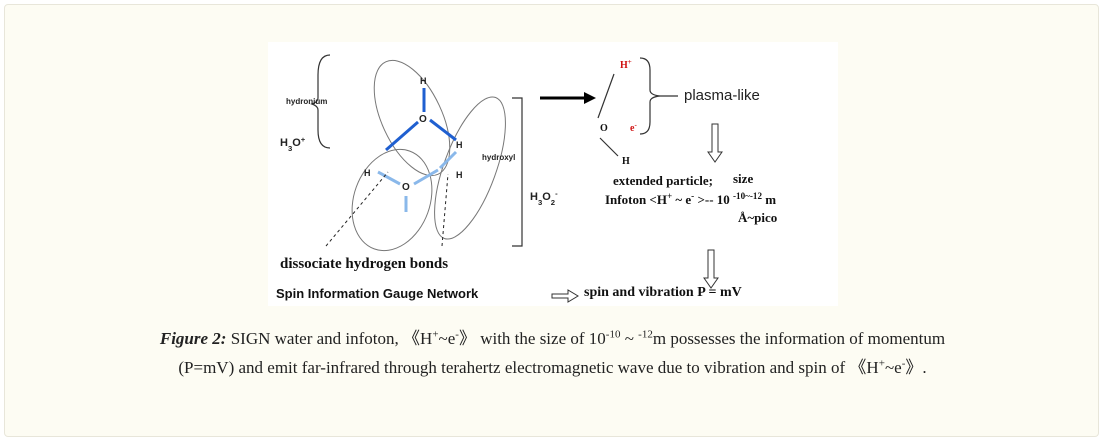  What do you see at coordinates (916, 367) in the screenshot?
I see `caption-segment: 》.` at bounding box center [916, 367].